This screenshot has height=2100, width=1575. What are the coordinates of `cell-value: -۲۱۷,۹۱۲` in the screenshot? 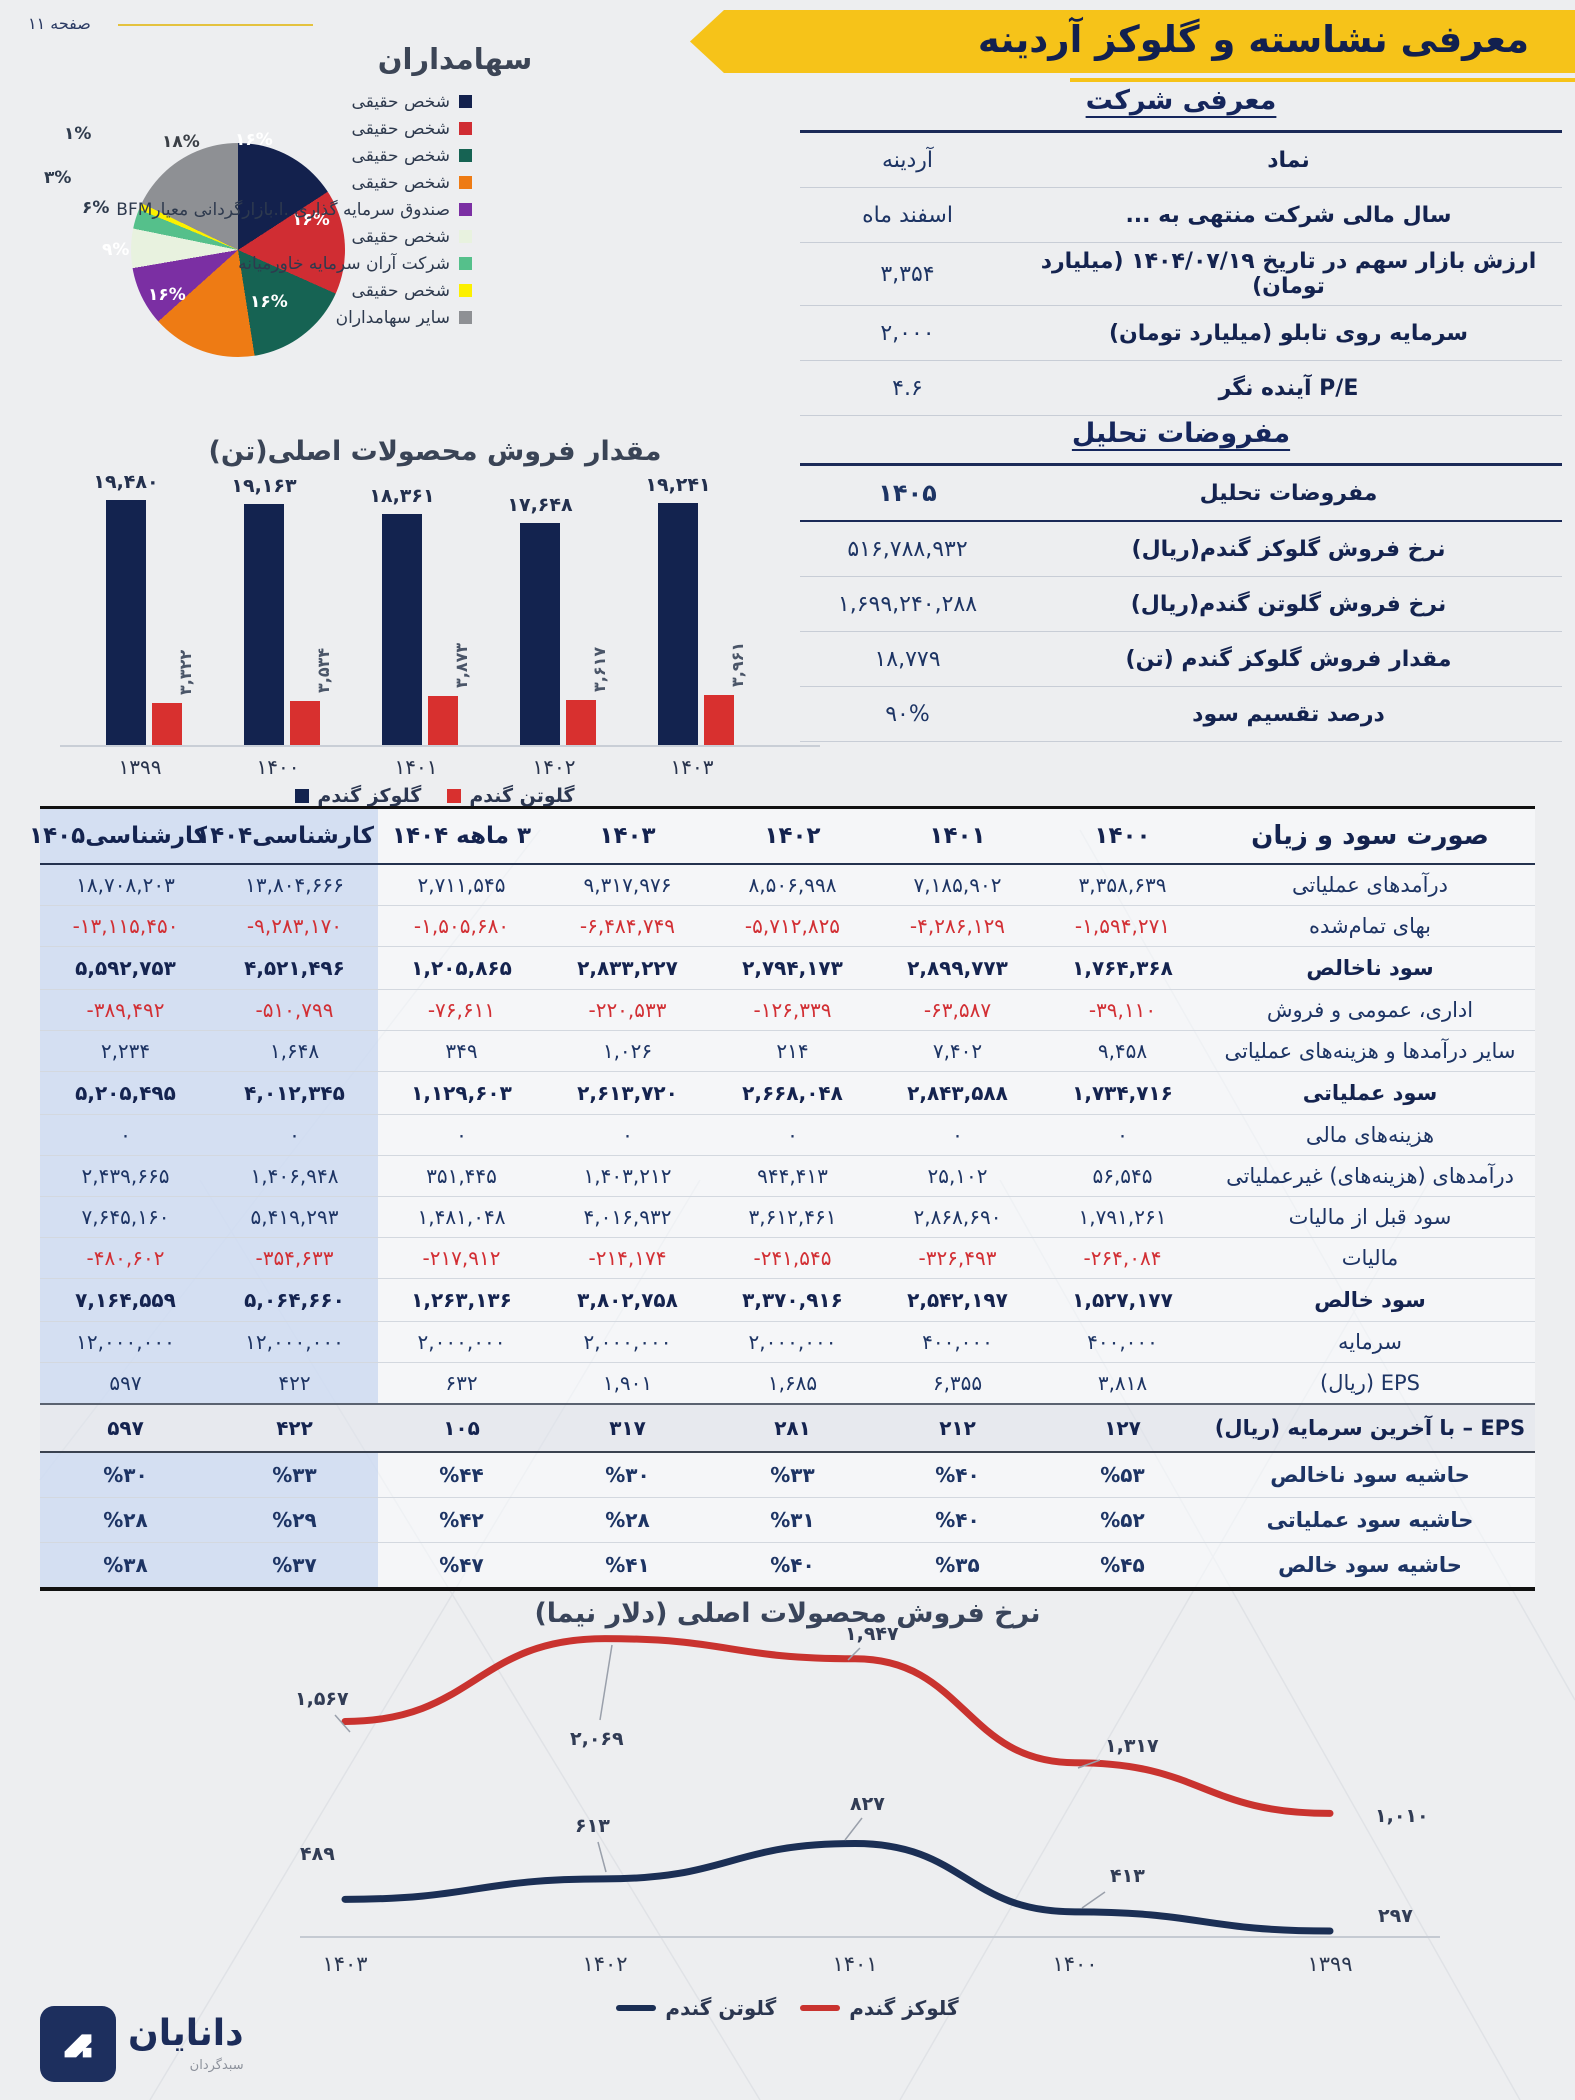 It's located at (461, 1258).